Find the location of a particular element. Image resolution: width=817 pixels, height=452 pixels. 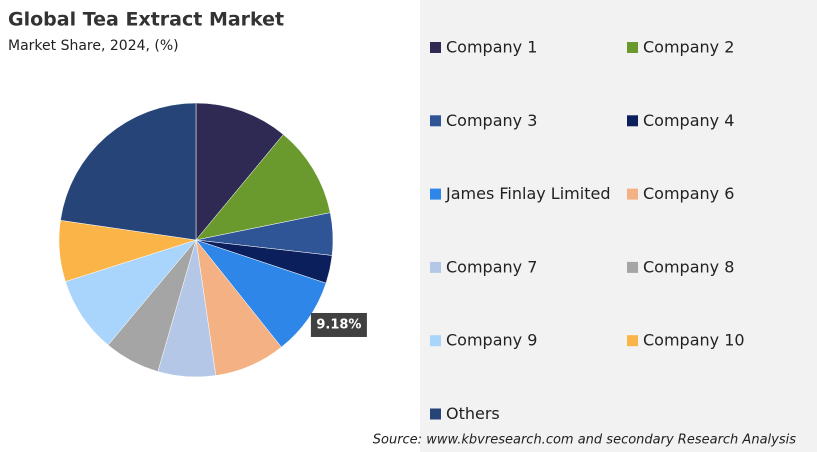

legend-label: Company 1 is located at coordinates (491, 47).